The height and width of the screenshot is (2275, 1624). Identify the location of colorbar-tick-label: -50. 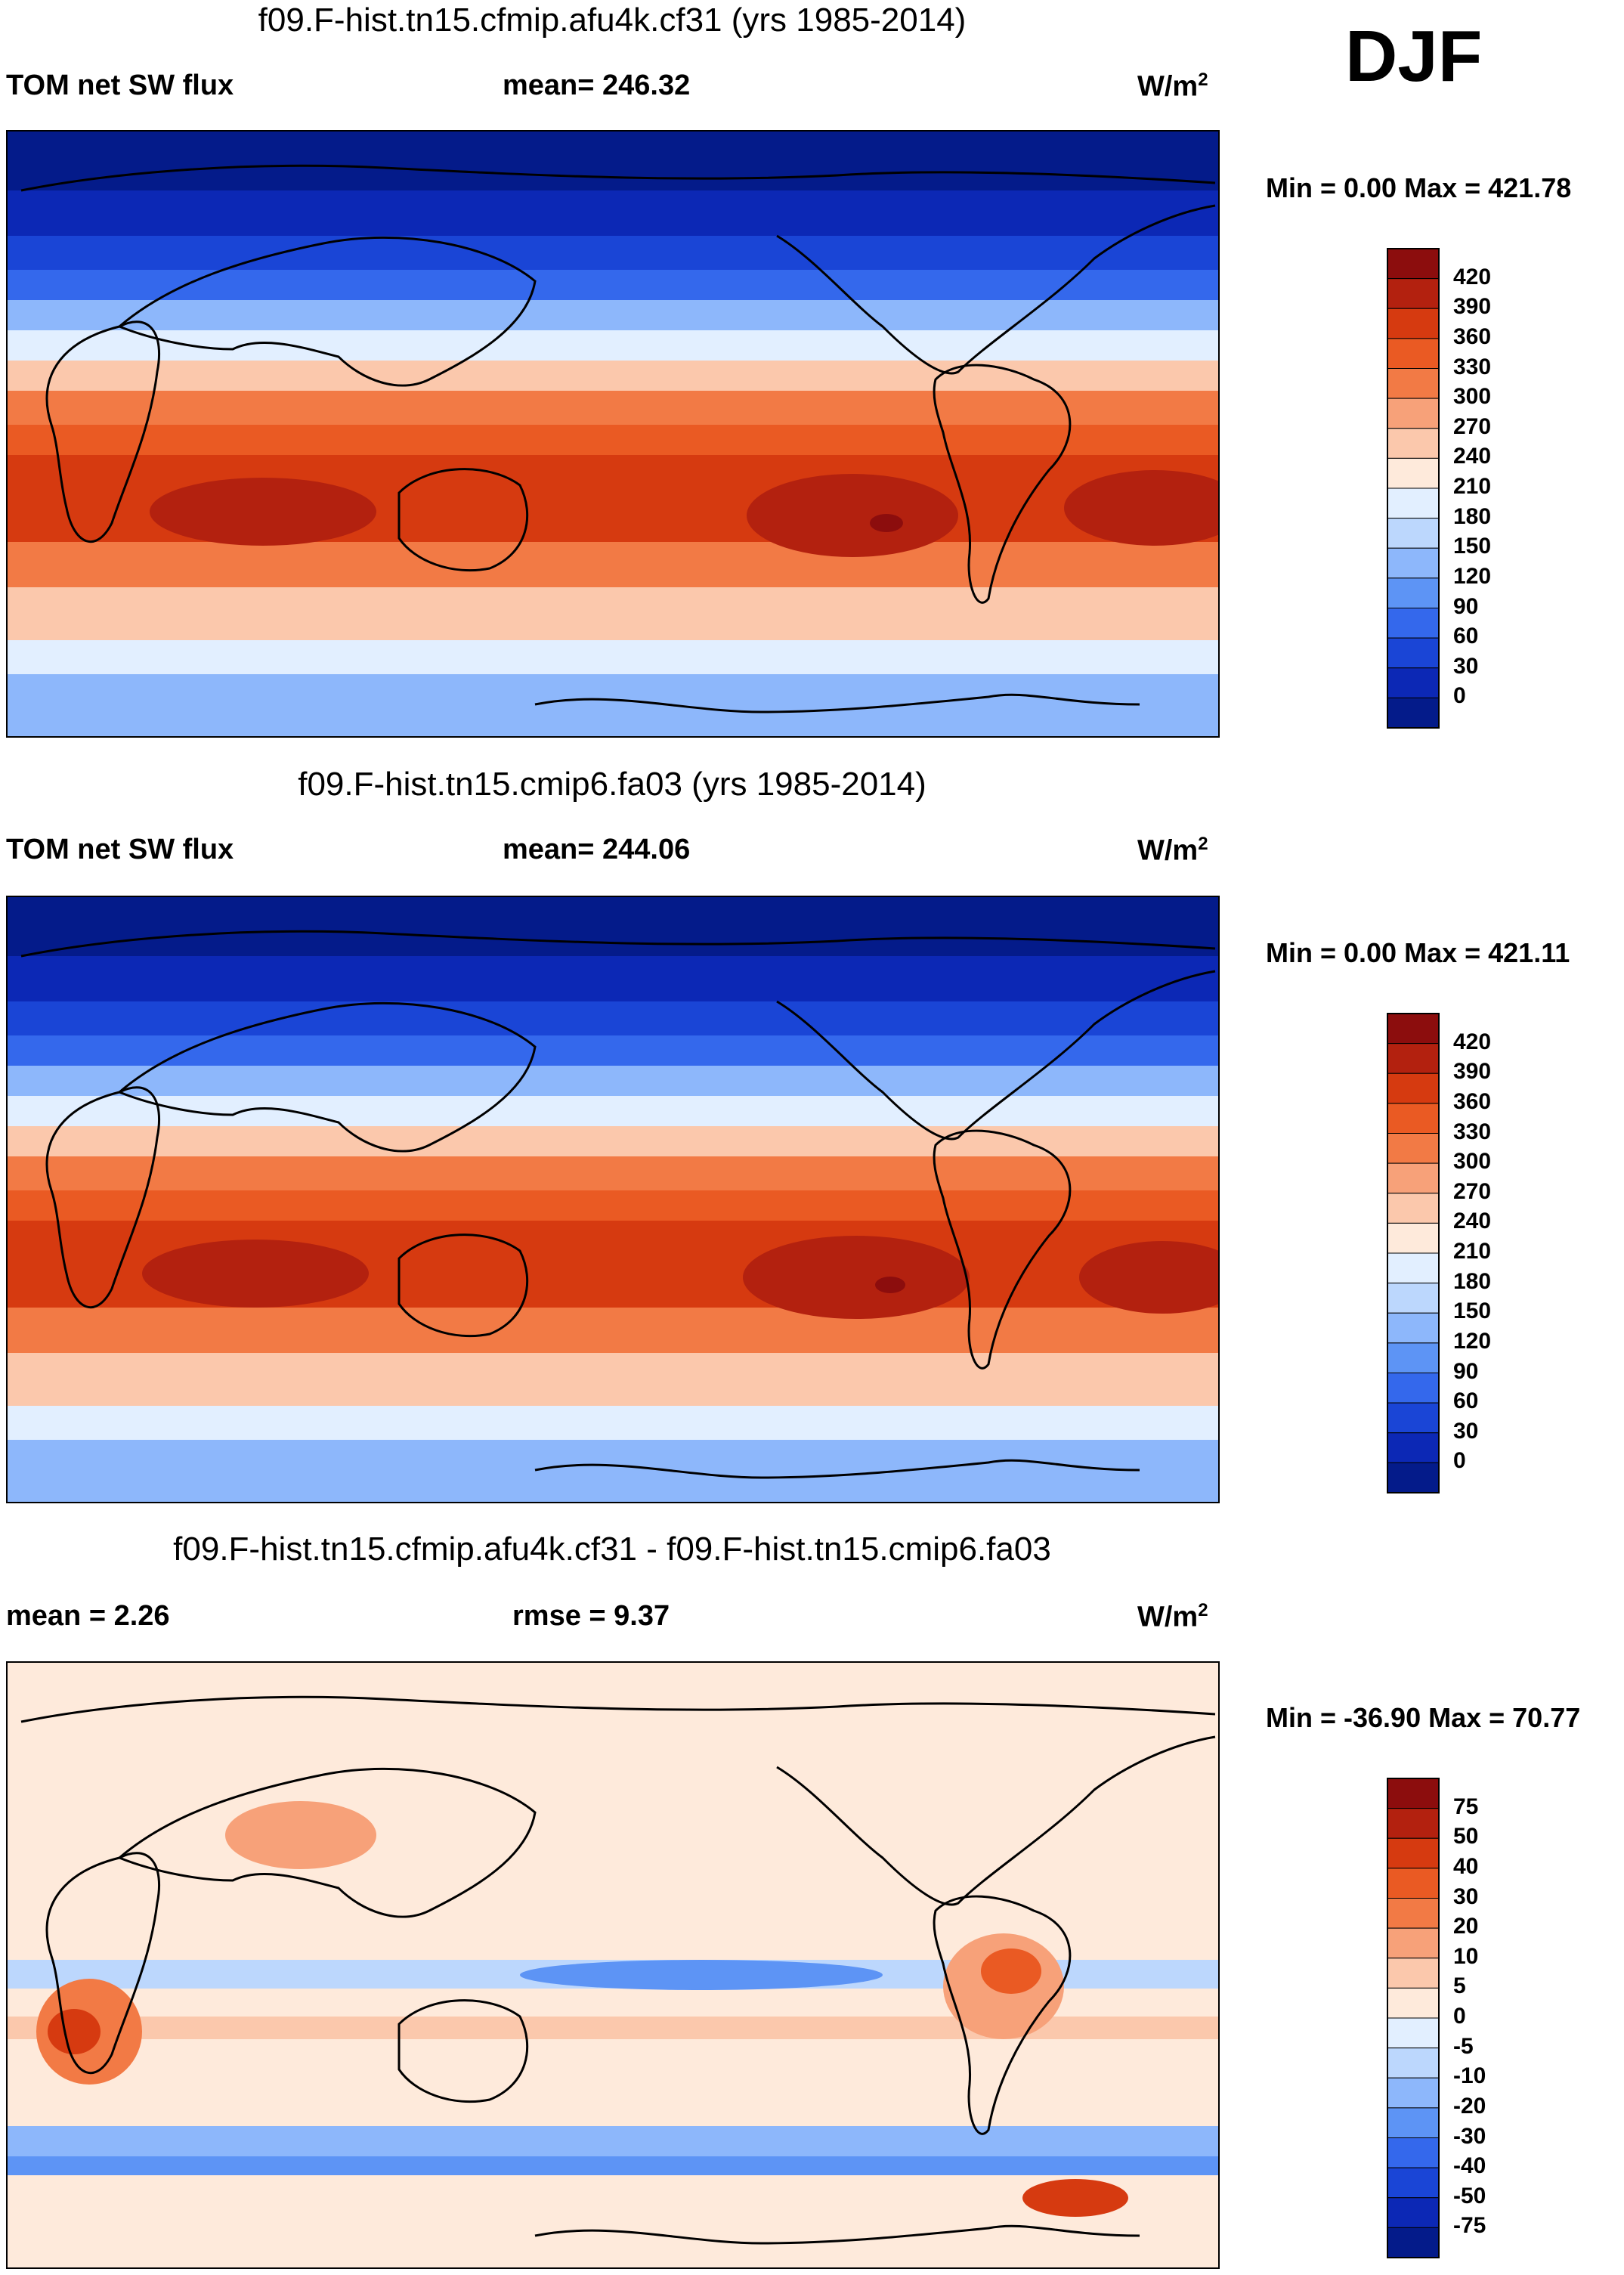
(1469, 2195).